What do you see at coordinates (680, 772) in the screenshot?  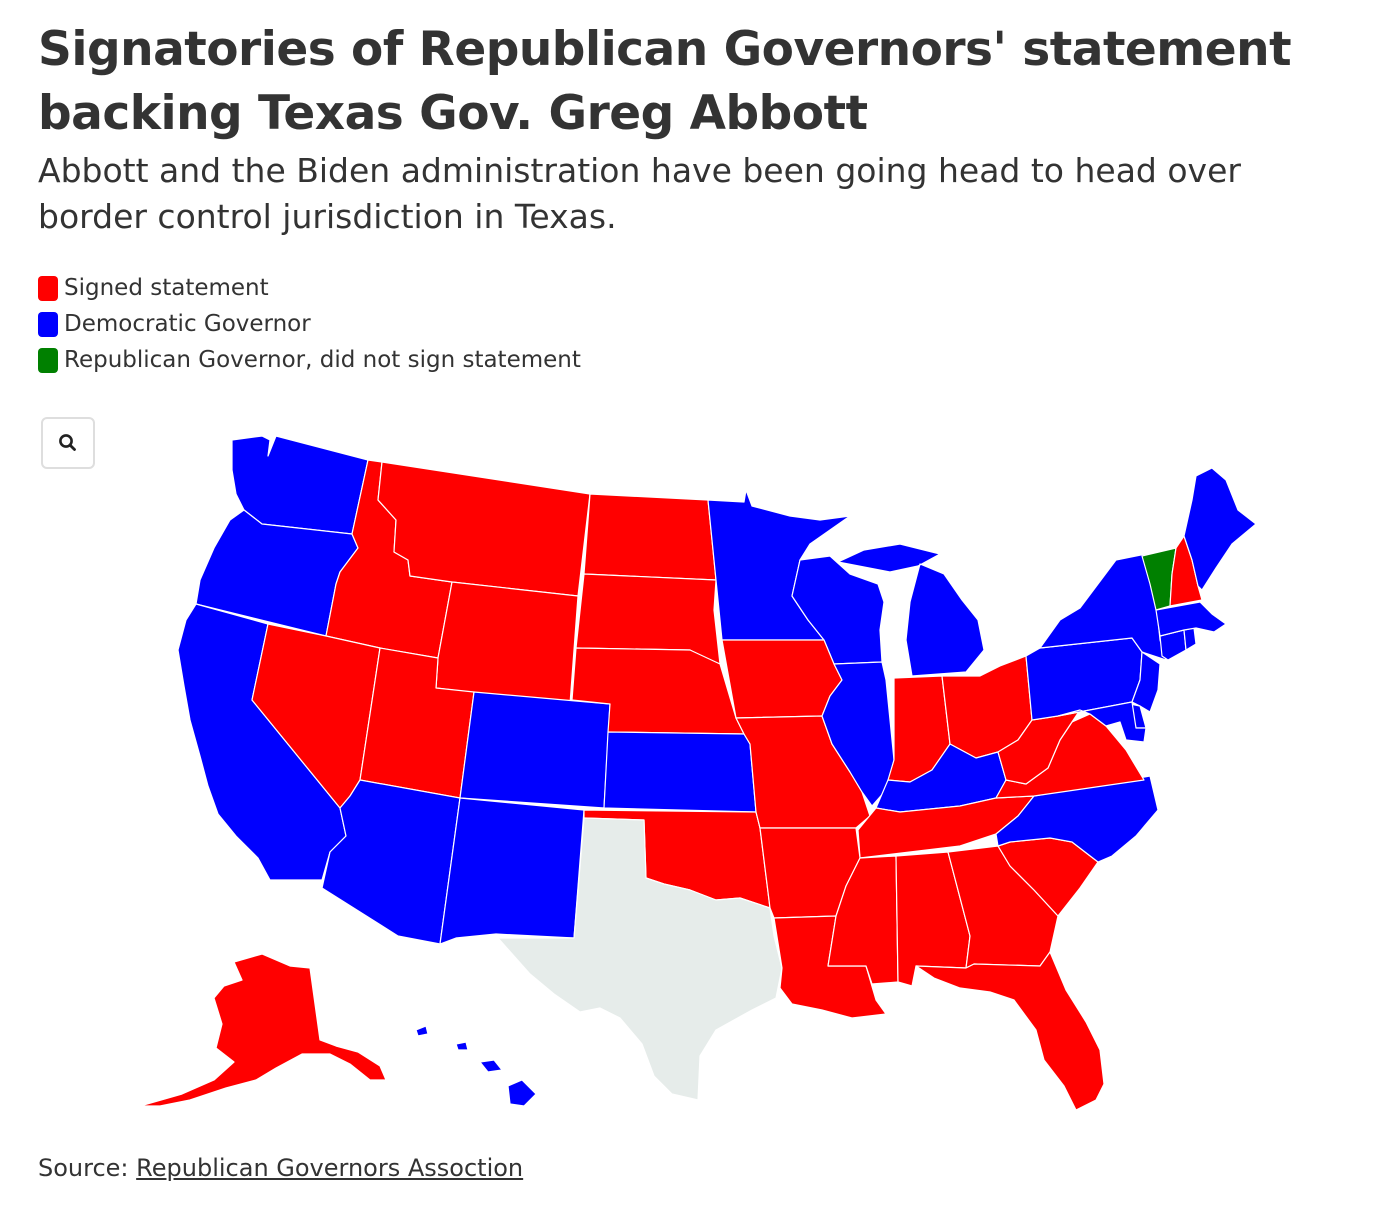 I see `state-kansas` at bounding box center [680, 772].